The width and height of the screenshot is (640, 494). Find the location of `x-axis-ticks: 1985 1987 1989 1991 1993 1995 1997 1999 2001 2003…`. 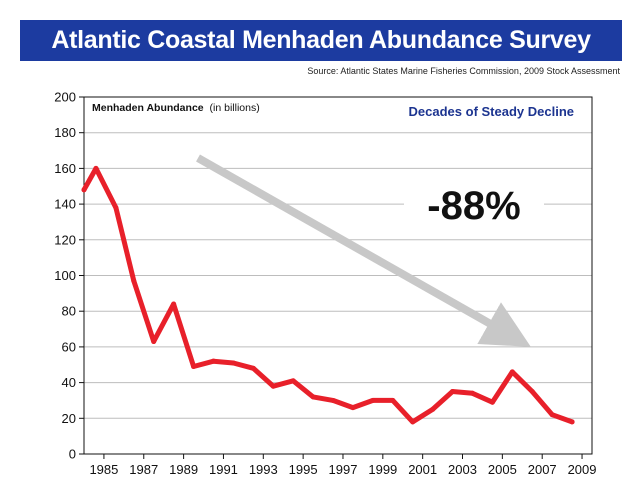

x-axis-ticks: 1985 1987 1989 1991 1993 1995 1997 1999 2001 2003… is located at coordinates (343, 465).